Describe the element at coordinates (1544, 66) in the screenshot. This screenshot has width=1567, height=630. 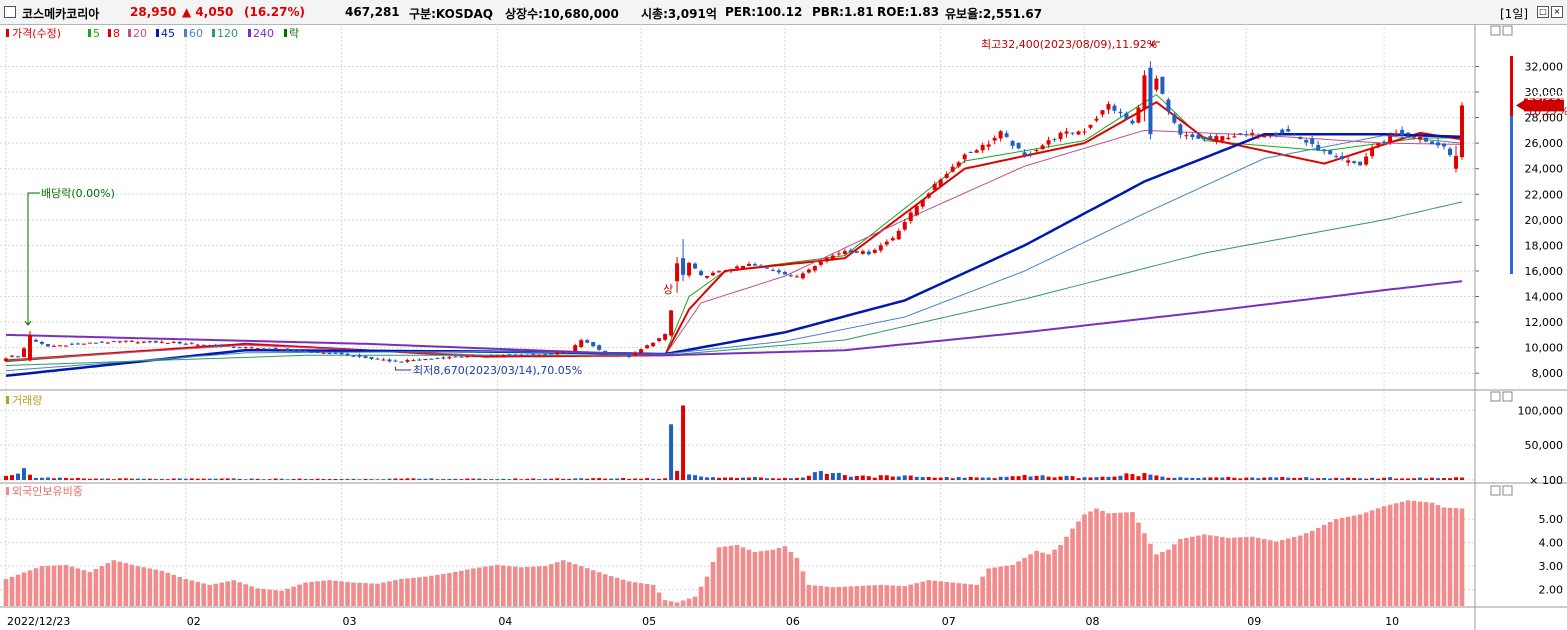
I see `price-tick-label: 32,000` at that location.